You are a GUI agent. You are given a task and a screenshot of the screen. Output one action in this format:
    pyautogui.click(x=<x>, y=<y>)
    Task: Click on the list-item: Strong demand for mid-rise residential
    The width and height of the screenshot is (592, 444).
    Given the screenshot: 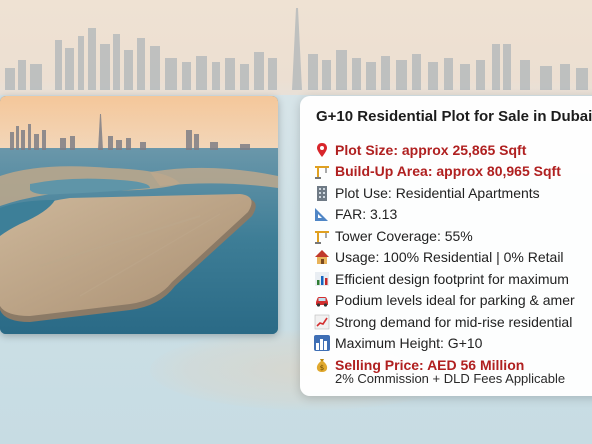 What is the action you would take?
    pyautogui.click(x=444, y=322)
    